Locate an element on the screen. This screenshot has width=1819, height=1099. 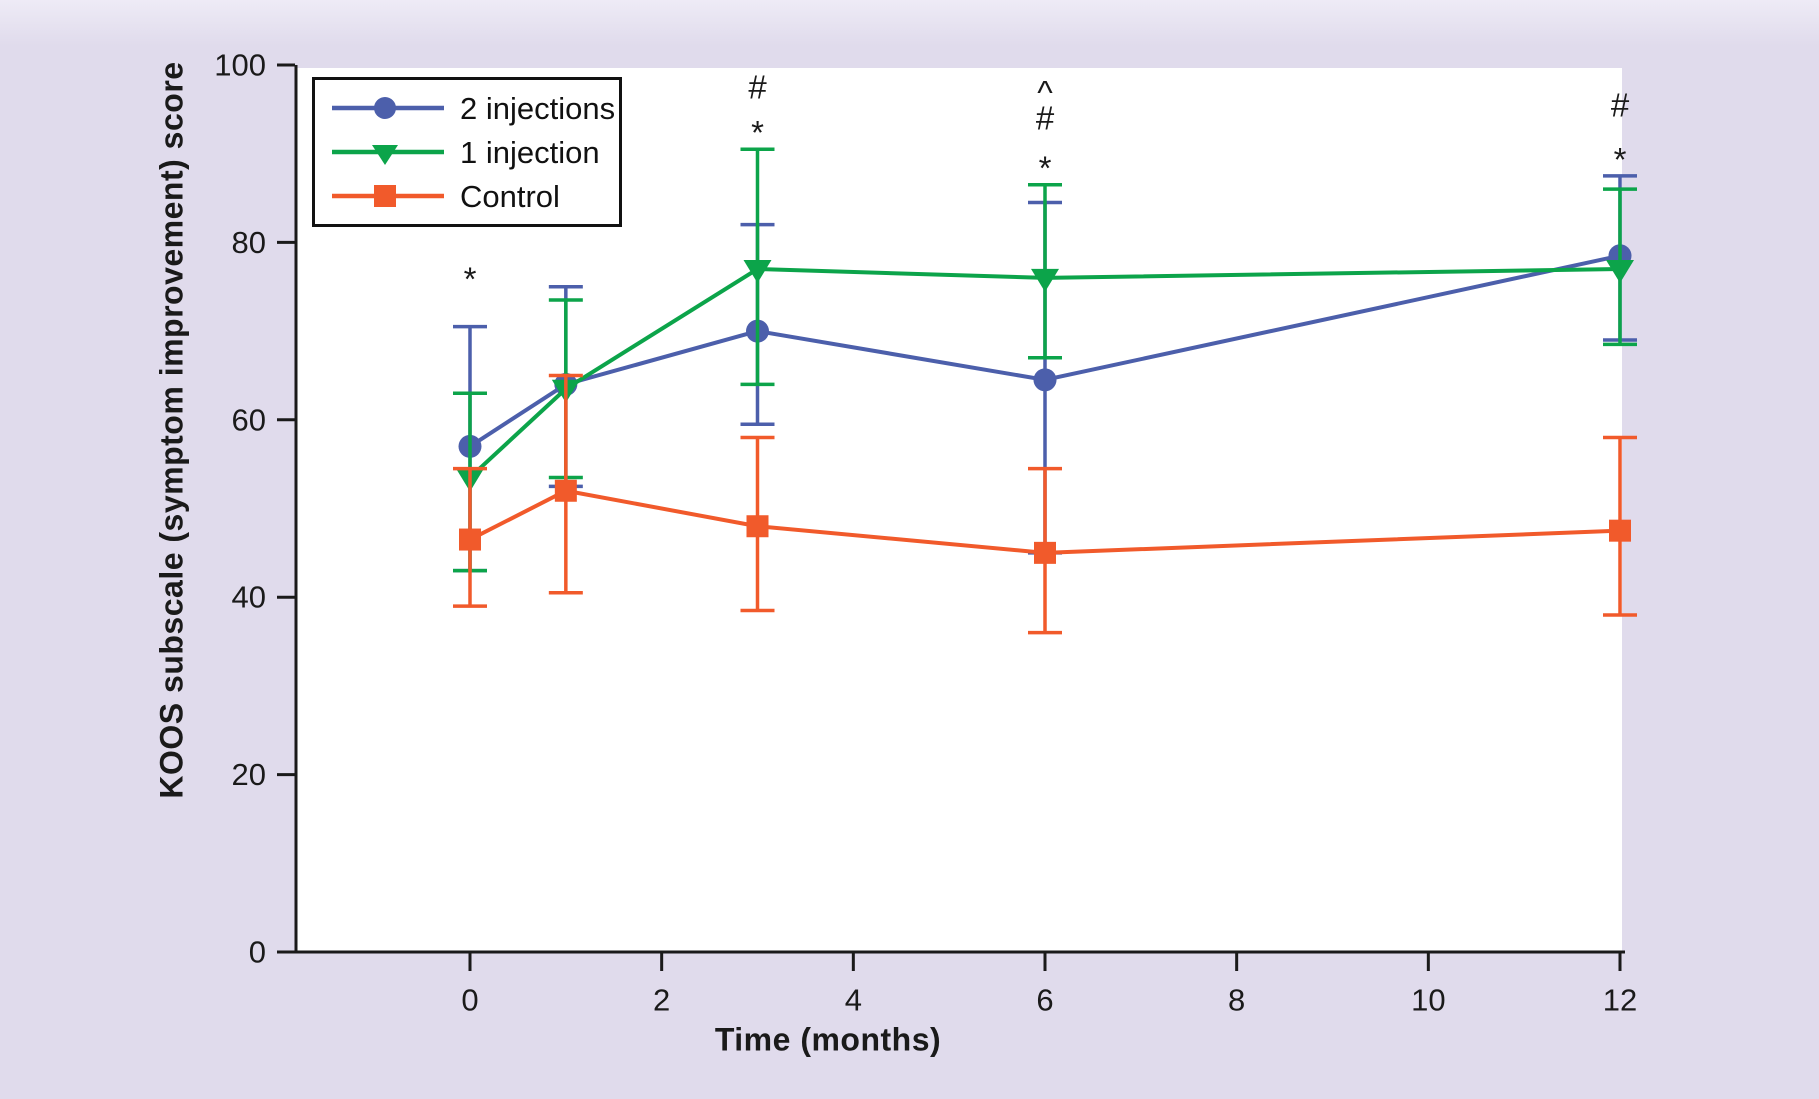
legend-marker-triangle-icon is located at coordinates (388, 155).